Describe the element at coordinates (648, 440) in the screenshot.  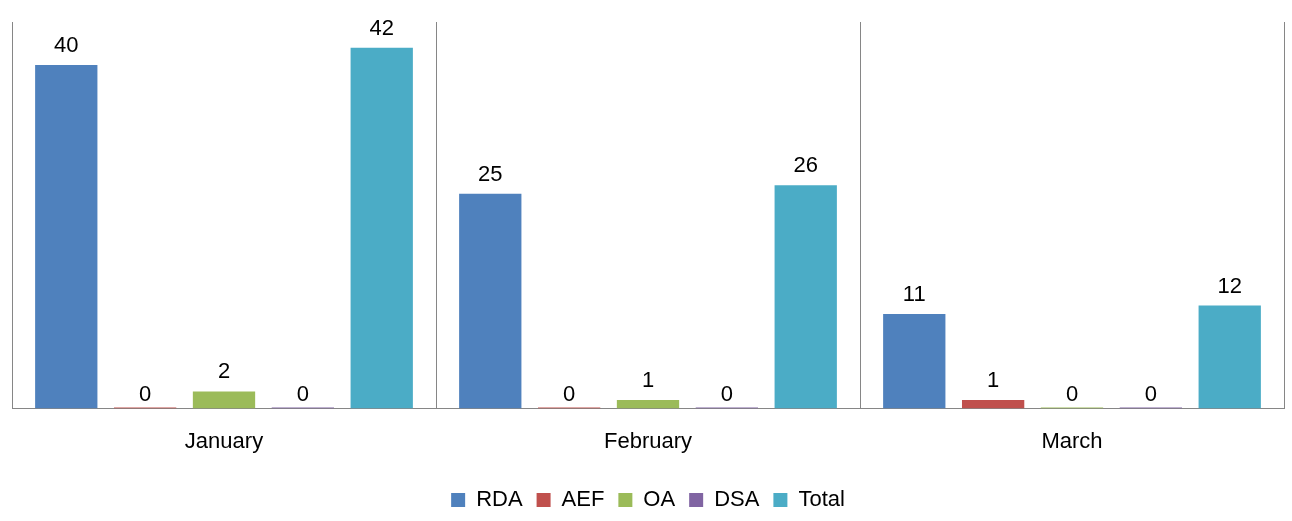
I see `x-tick-label: February` at that location.